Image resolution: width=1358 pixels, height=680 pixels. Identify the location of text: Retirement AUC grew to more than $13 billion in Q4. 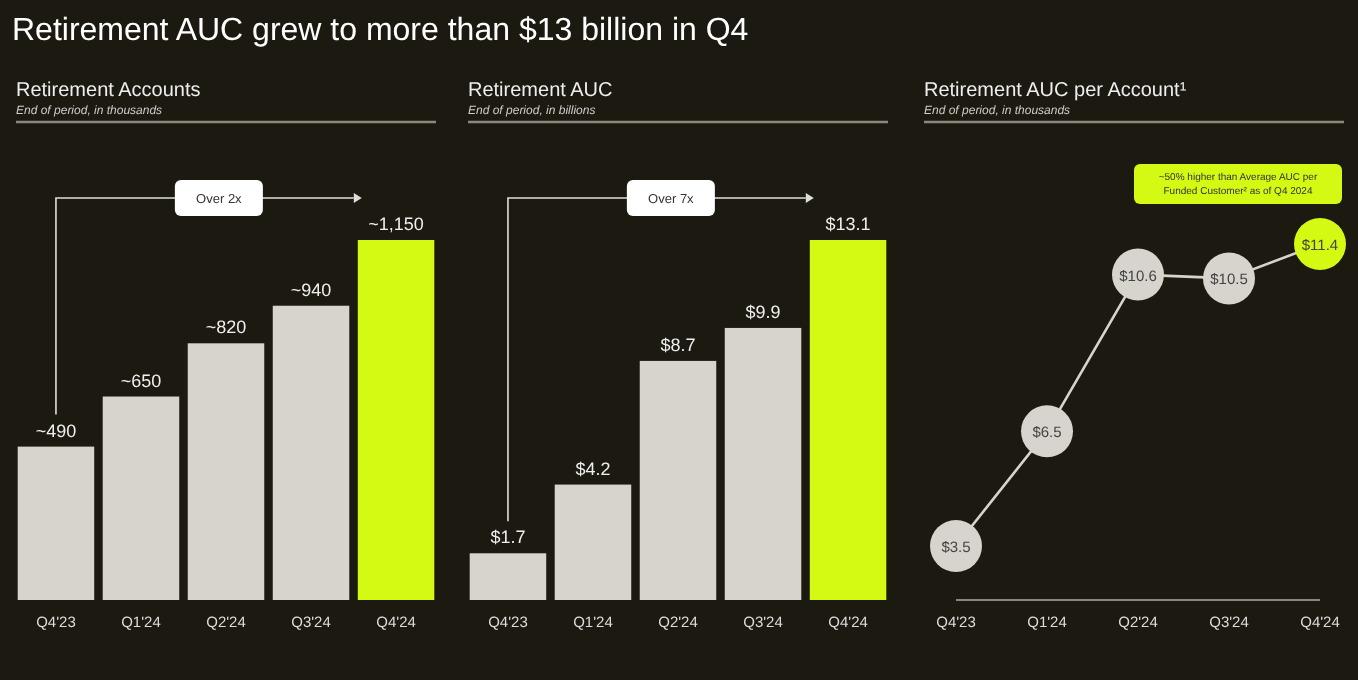
(380, 31).